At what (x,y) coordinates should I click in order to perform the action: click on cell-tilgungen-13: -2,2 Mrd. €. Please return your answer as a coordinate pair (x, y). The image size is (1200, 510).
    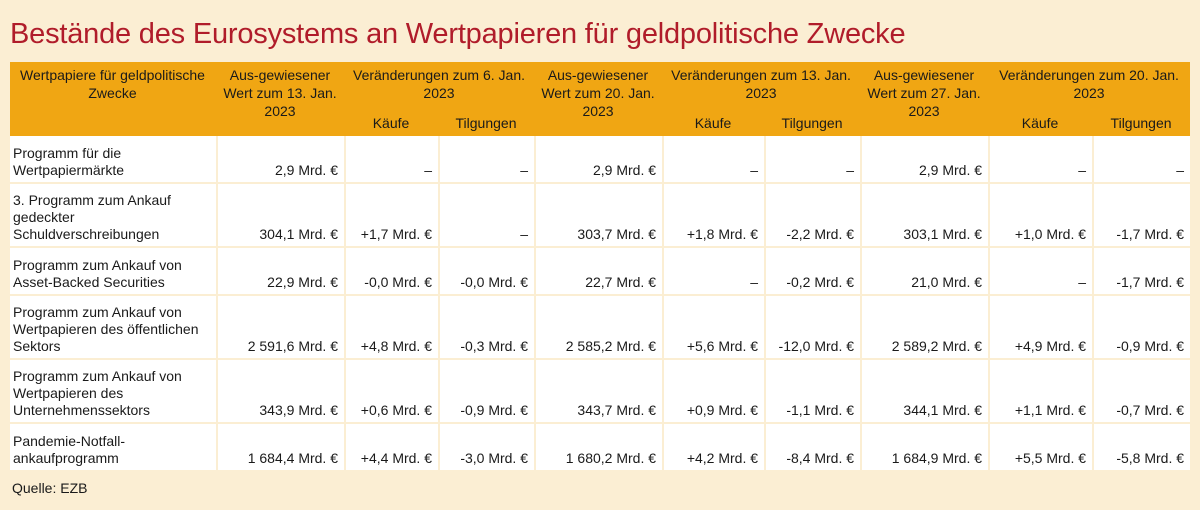
    Looking at the image, I should click on (812, 216).